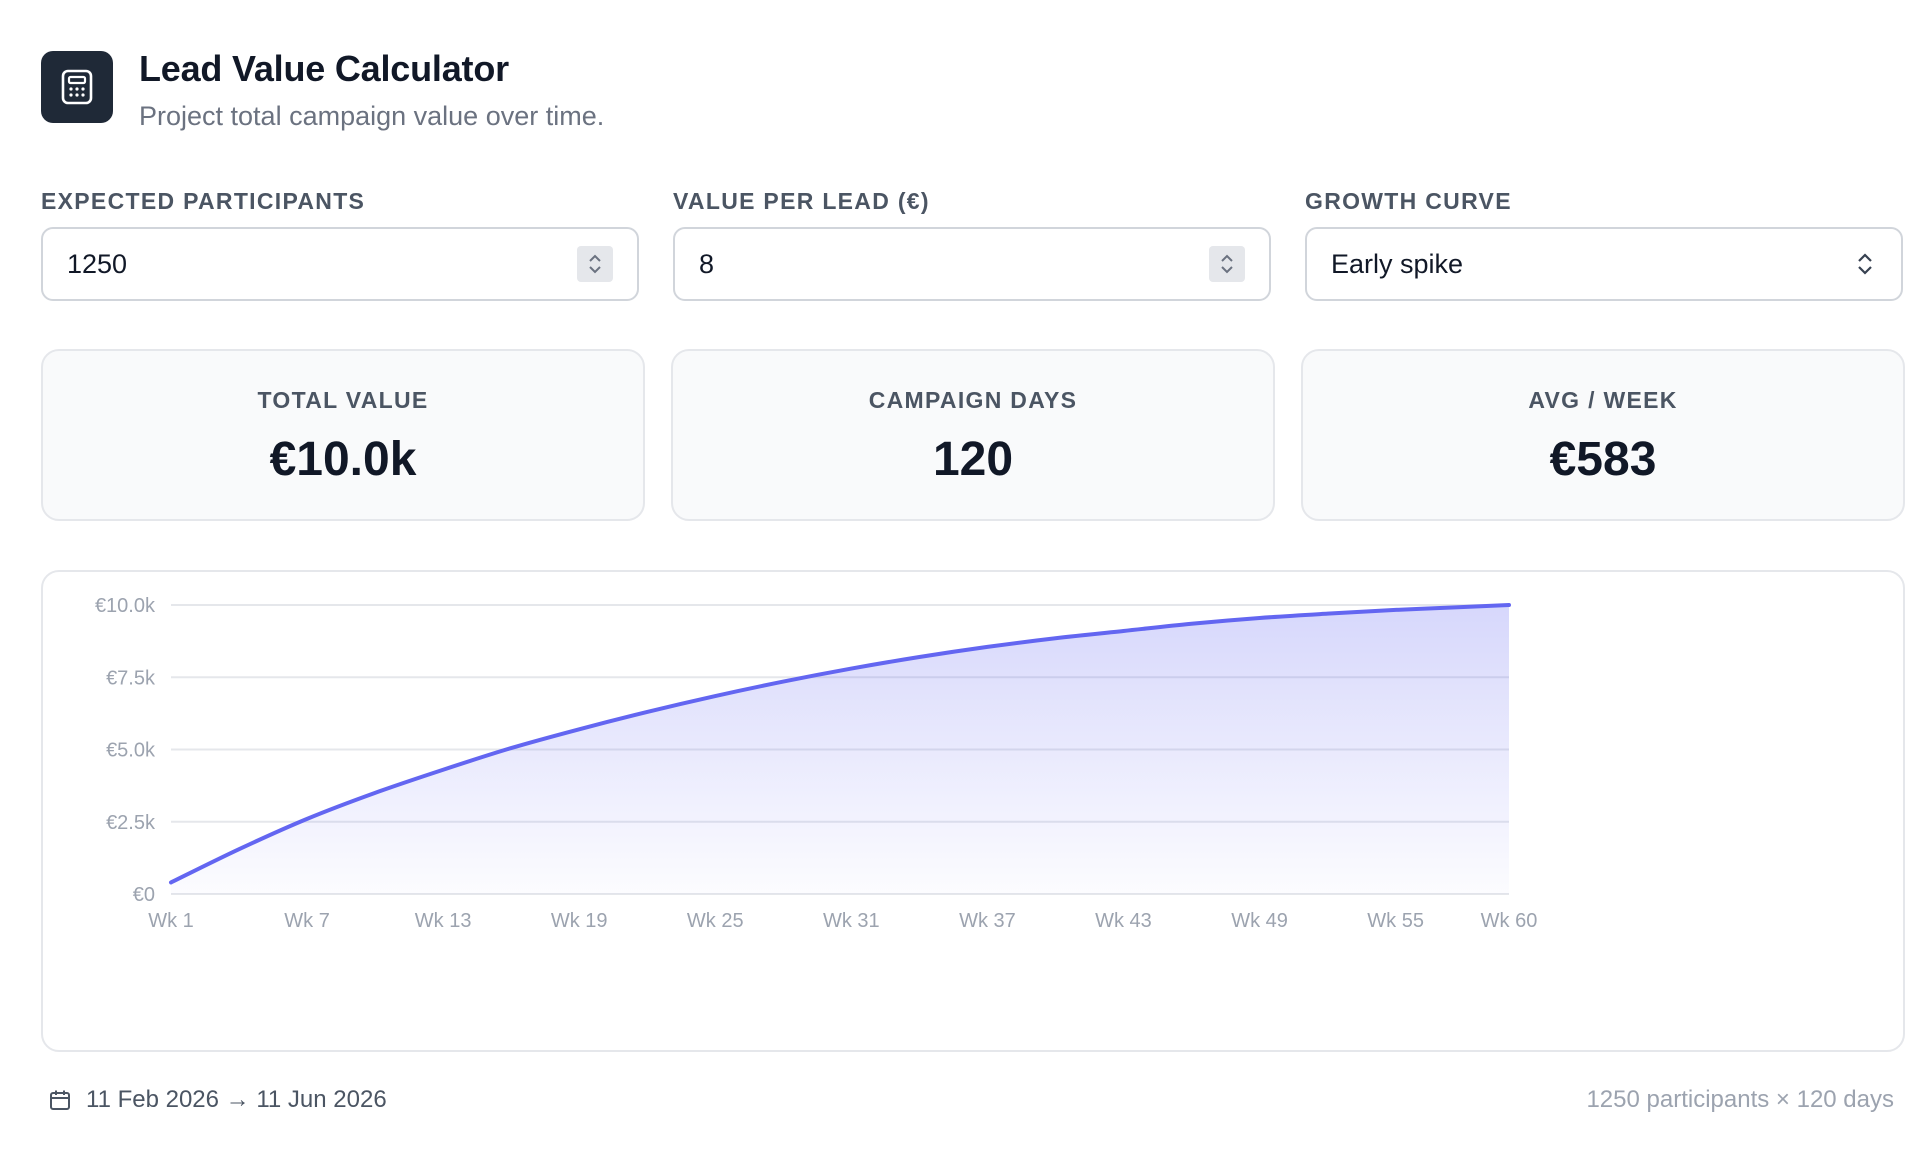  What do you see at coordinates (125, 606) in the screenshot?
I see `y-tick-label: €10.0k` at bounding box center [125, 606].